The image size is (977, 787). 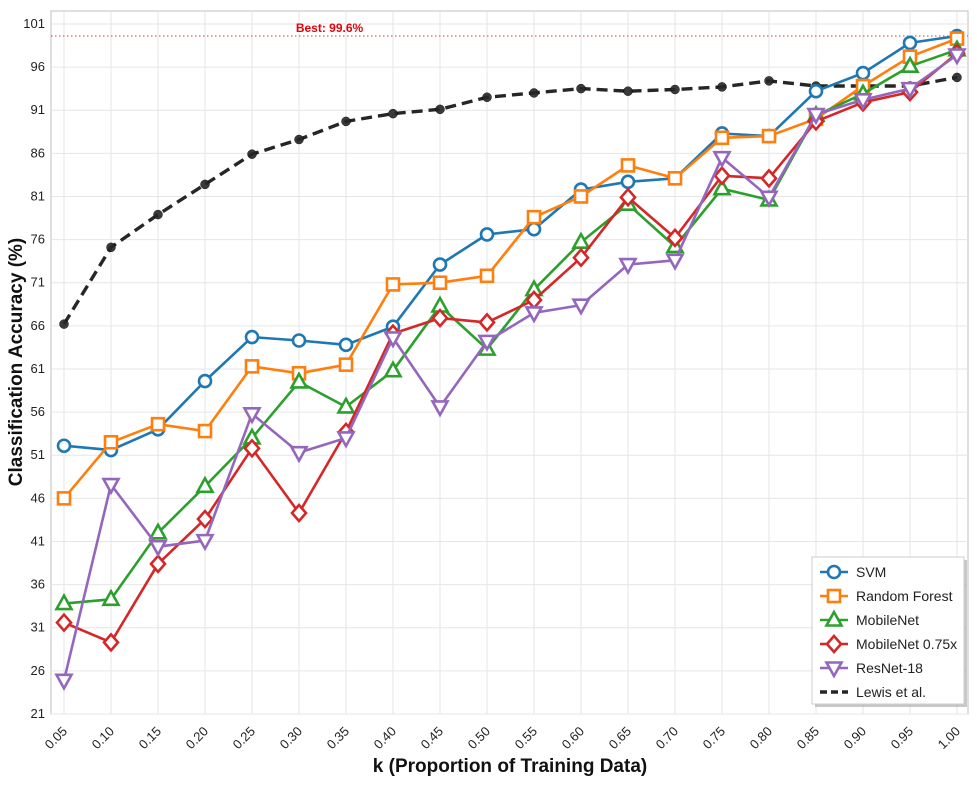 I want to click on y-tick-label: 56, so click(x=38, y=411).